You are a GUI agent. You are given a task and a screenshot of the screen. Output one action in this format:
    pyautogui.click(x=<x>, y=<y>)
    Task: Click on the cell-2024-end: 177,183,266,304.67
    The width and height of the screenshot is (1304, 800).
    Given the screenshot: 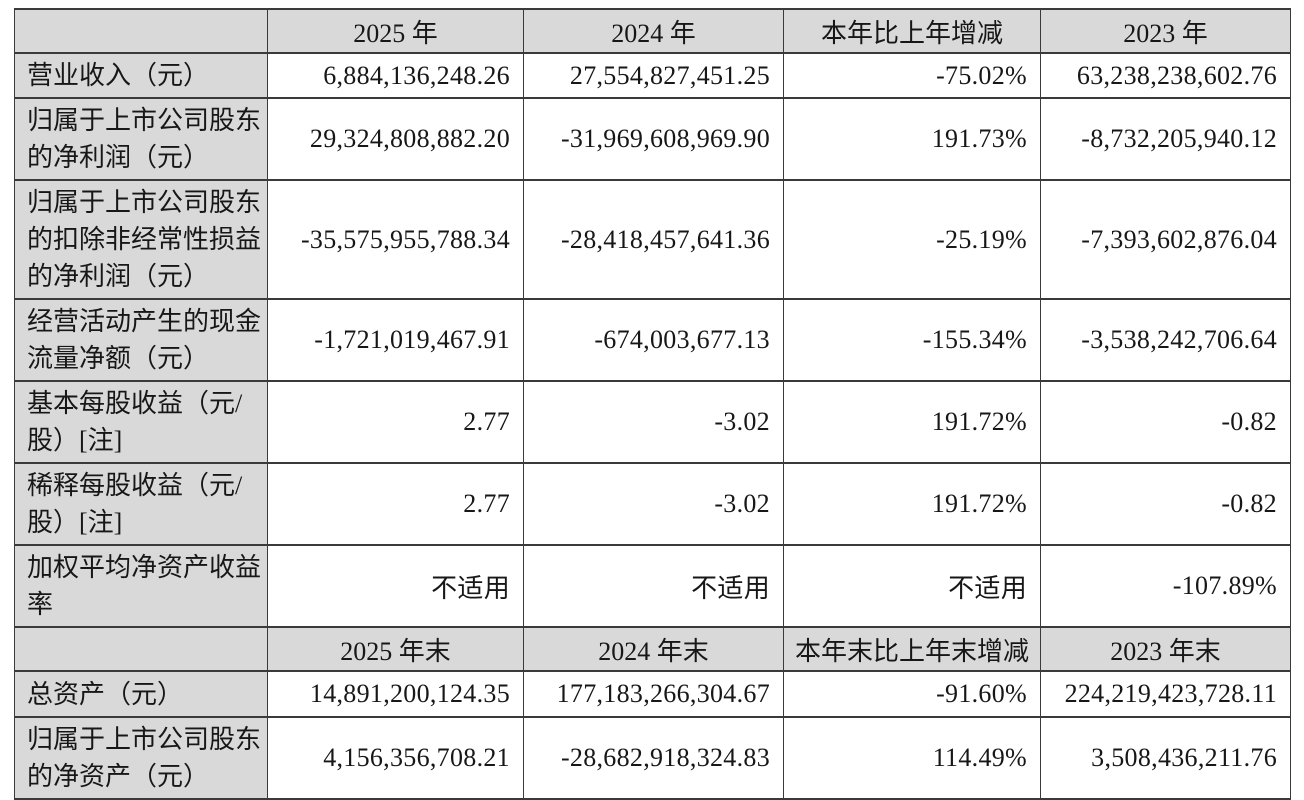 What is the action you would take?
    pyautogui.click(x=653, y=694)
    